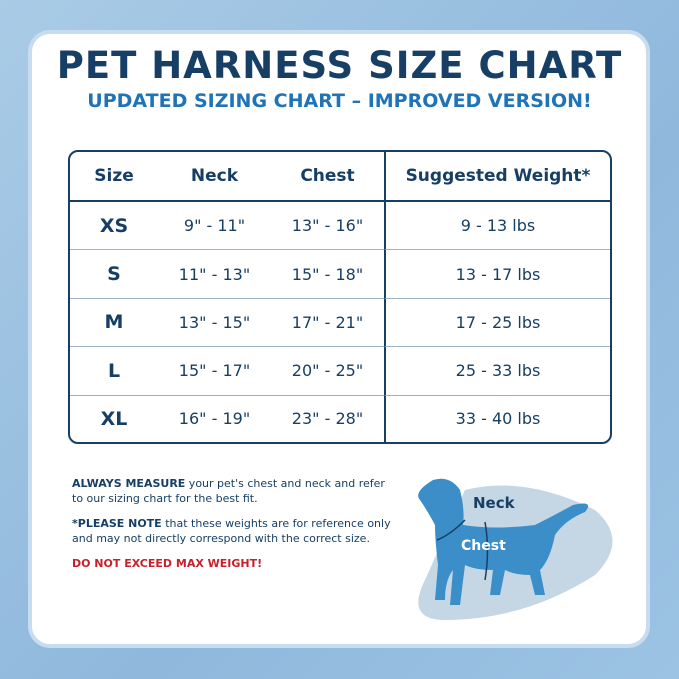 The height and width of the screenshot is (679, 679). I want to click on table-row: S 11" - 13" 15" - 18" 13 - 17 lbs, so click(340, 274).